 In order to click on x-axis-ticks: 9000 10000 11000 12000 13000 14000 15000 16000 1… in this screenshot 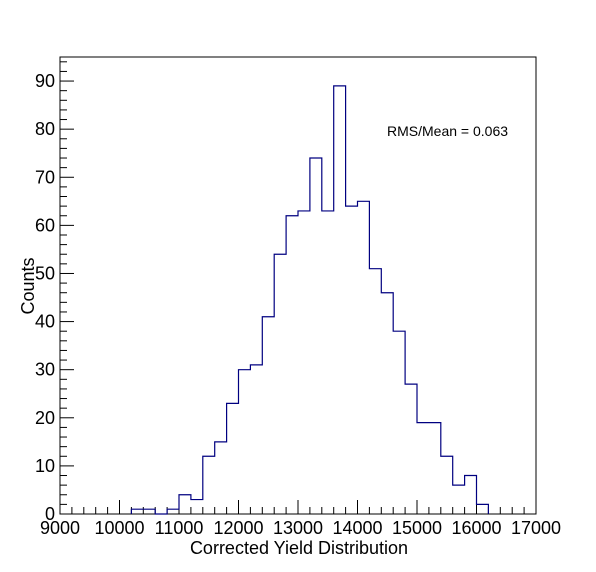, I will do `click(300, 519)`.